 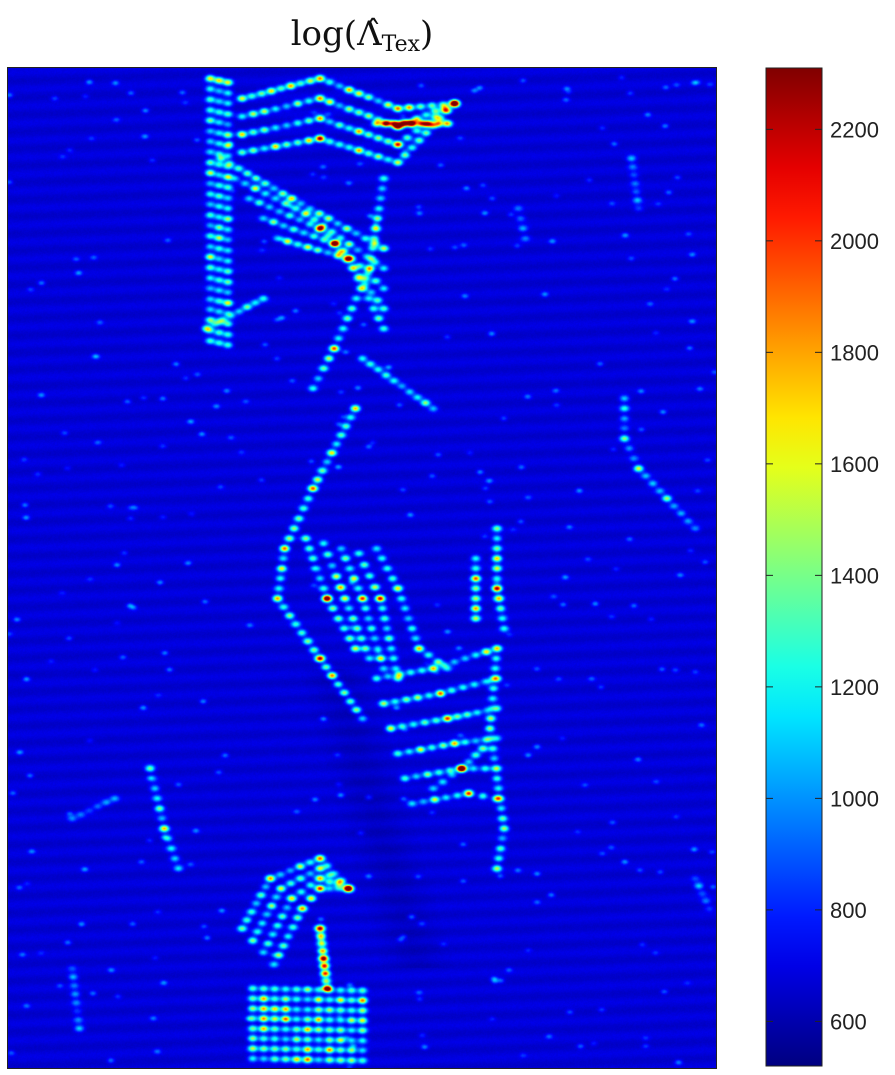 I want to click on colorbar-tick-label: 1600, so click(x=854, y=464).